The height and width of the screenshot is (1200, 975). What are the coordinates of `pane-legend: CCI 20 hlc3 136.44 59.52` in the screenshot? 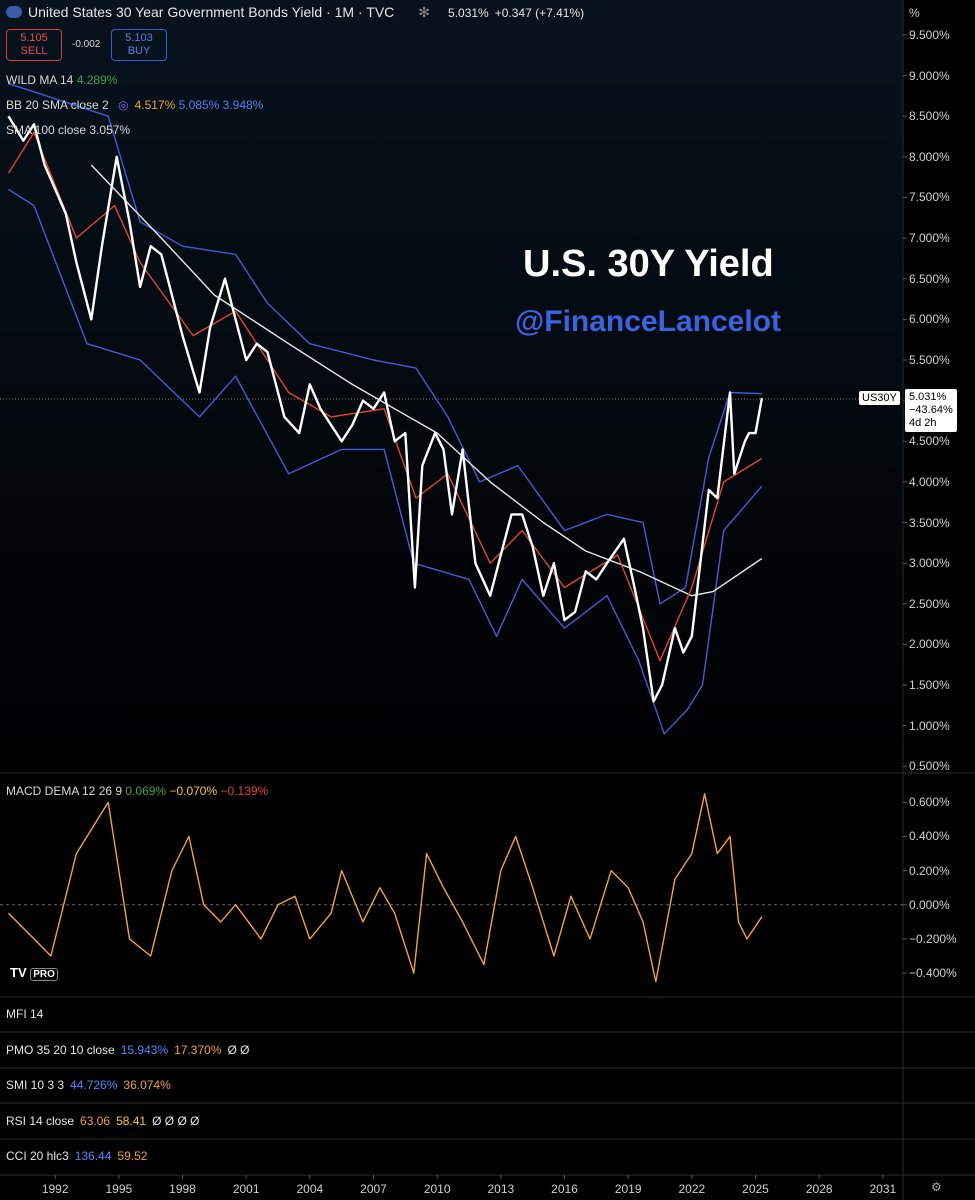 It's located at (76, 1156).